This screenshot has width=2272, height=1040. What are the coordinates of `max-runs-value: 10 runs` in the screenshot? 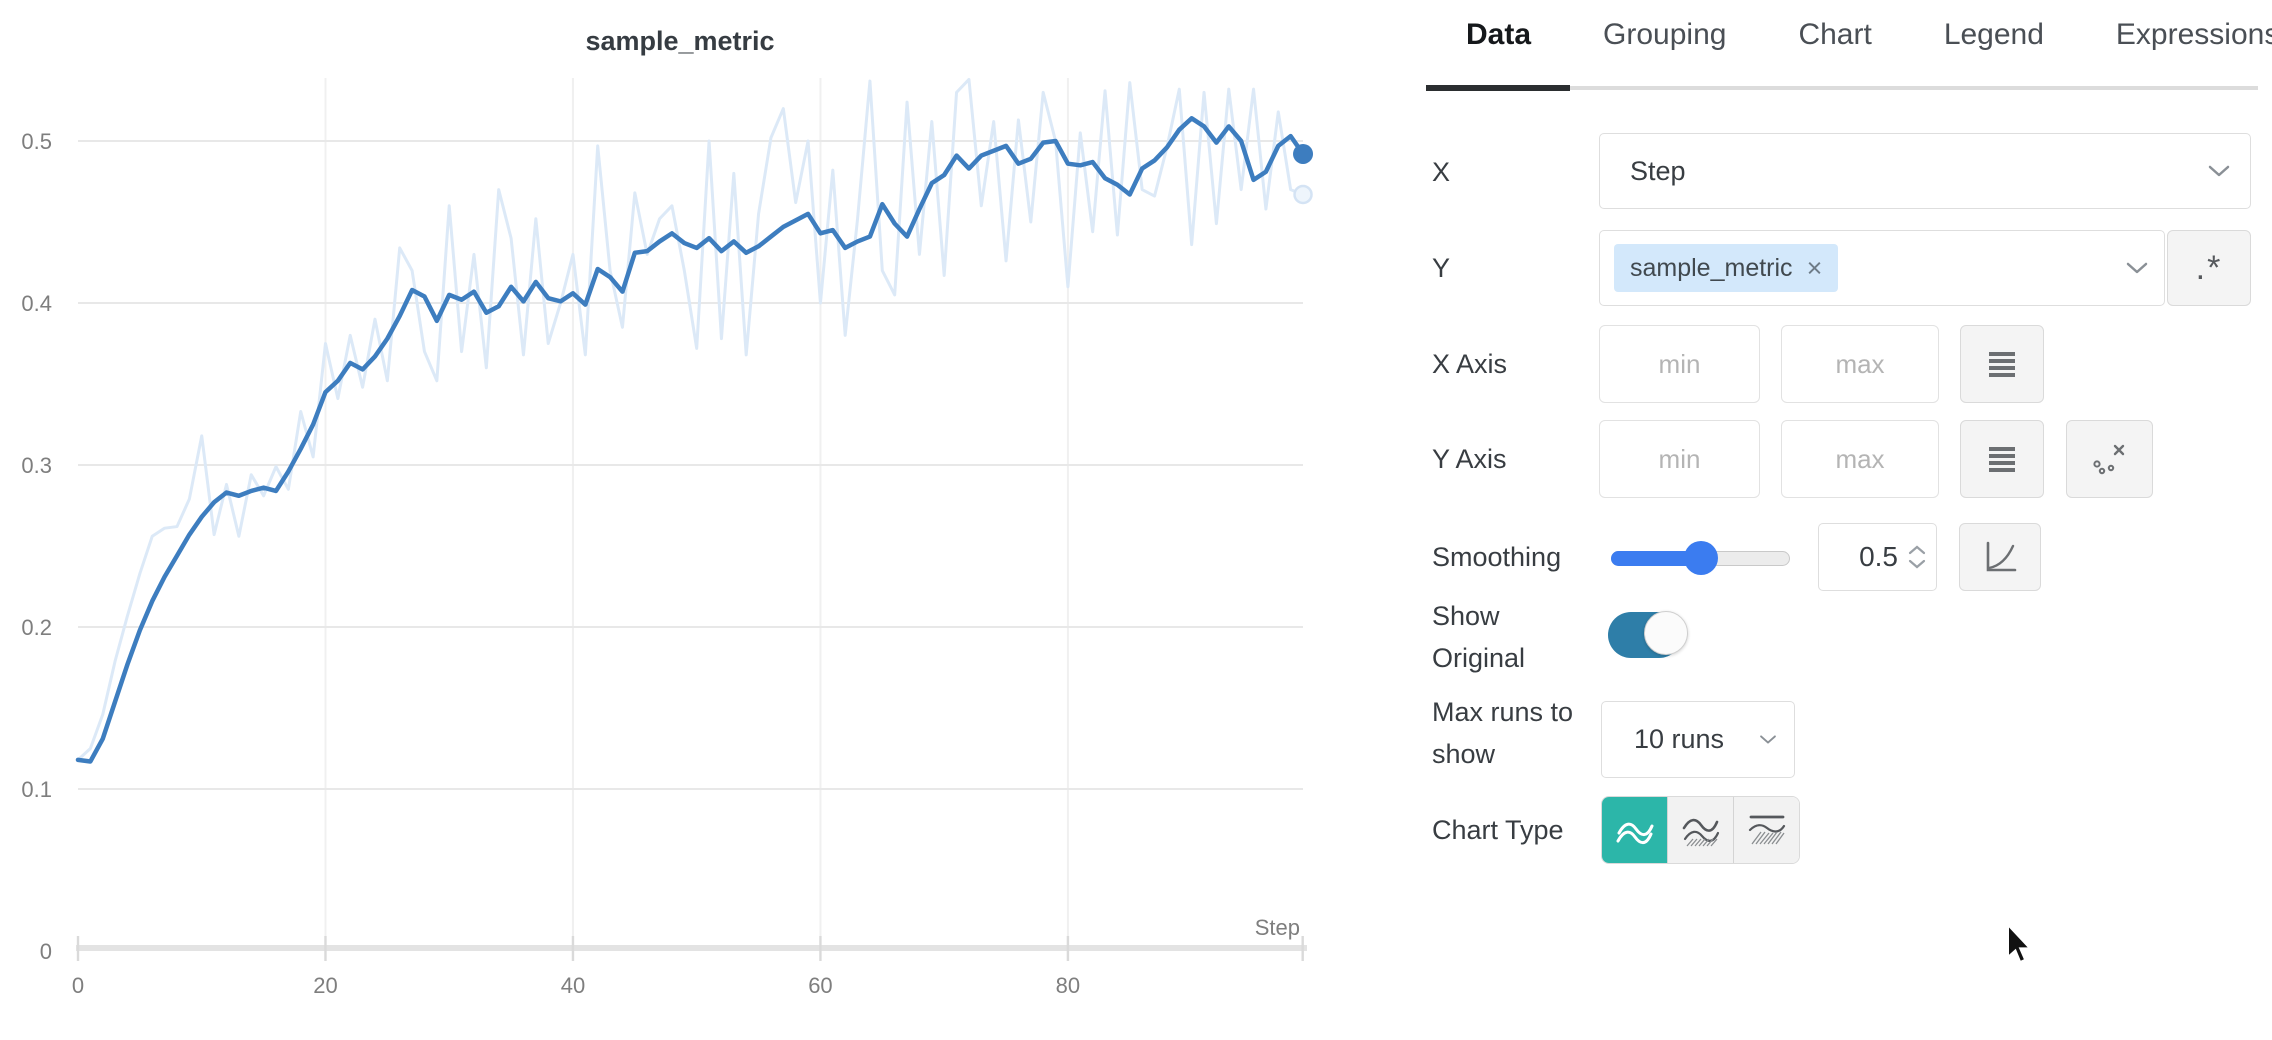 It's located at (1679, 739).